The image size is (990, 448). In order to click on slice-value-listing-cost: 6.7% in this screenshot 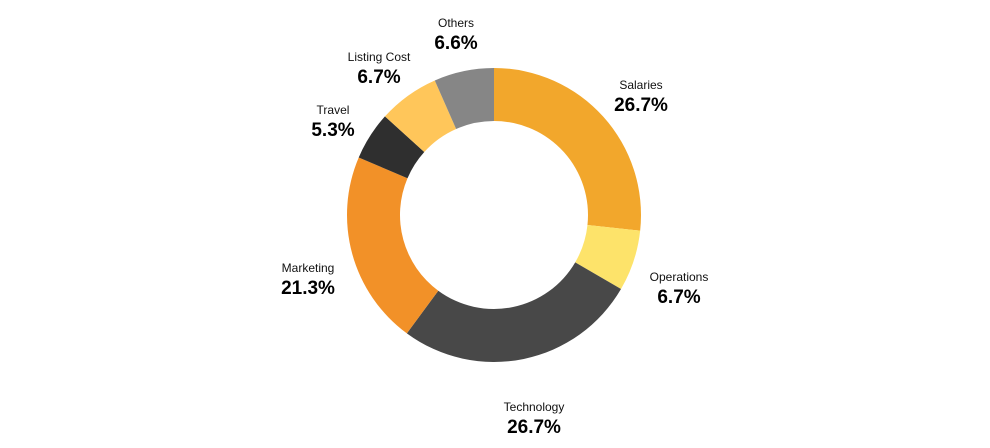, I will do `click(378, 77)`.